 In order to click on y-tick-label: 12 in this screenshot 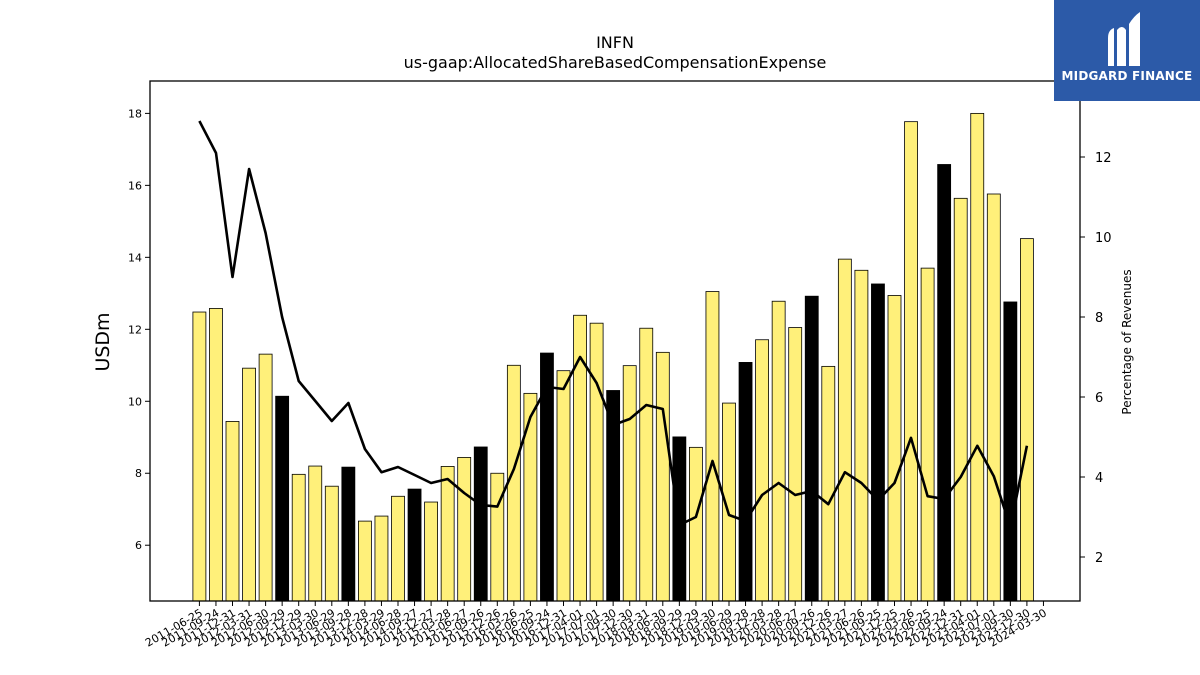, I will do `click(135, 329)`.